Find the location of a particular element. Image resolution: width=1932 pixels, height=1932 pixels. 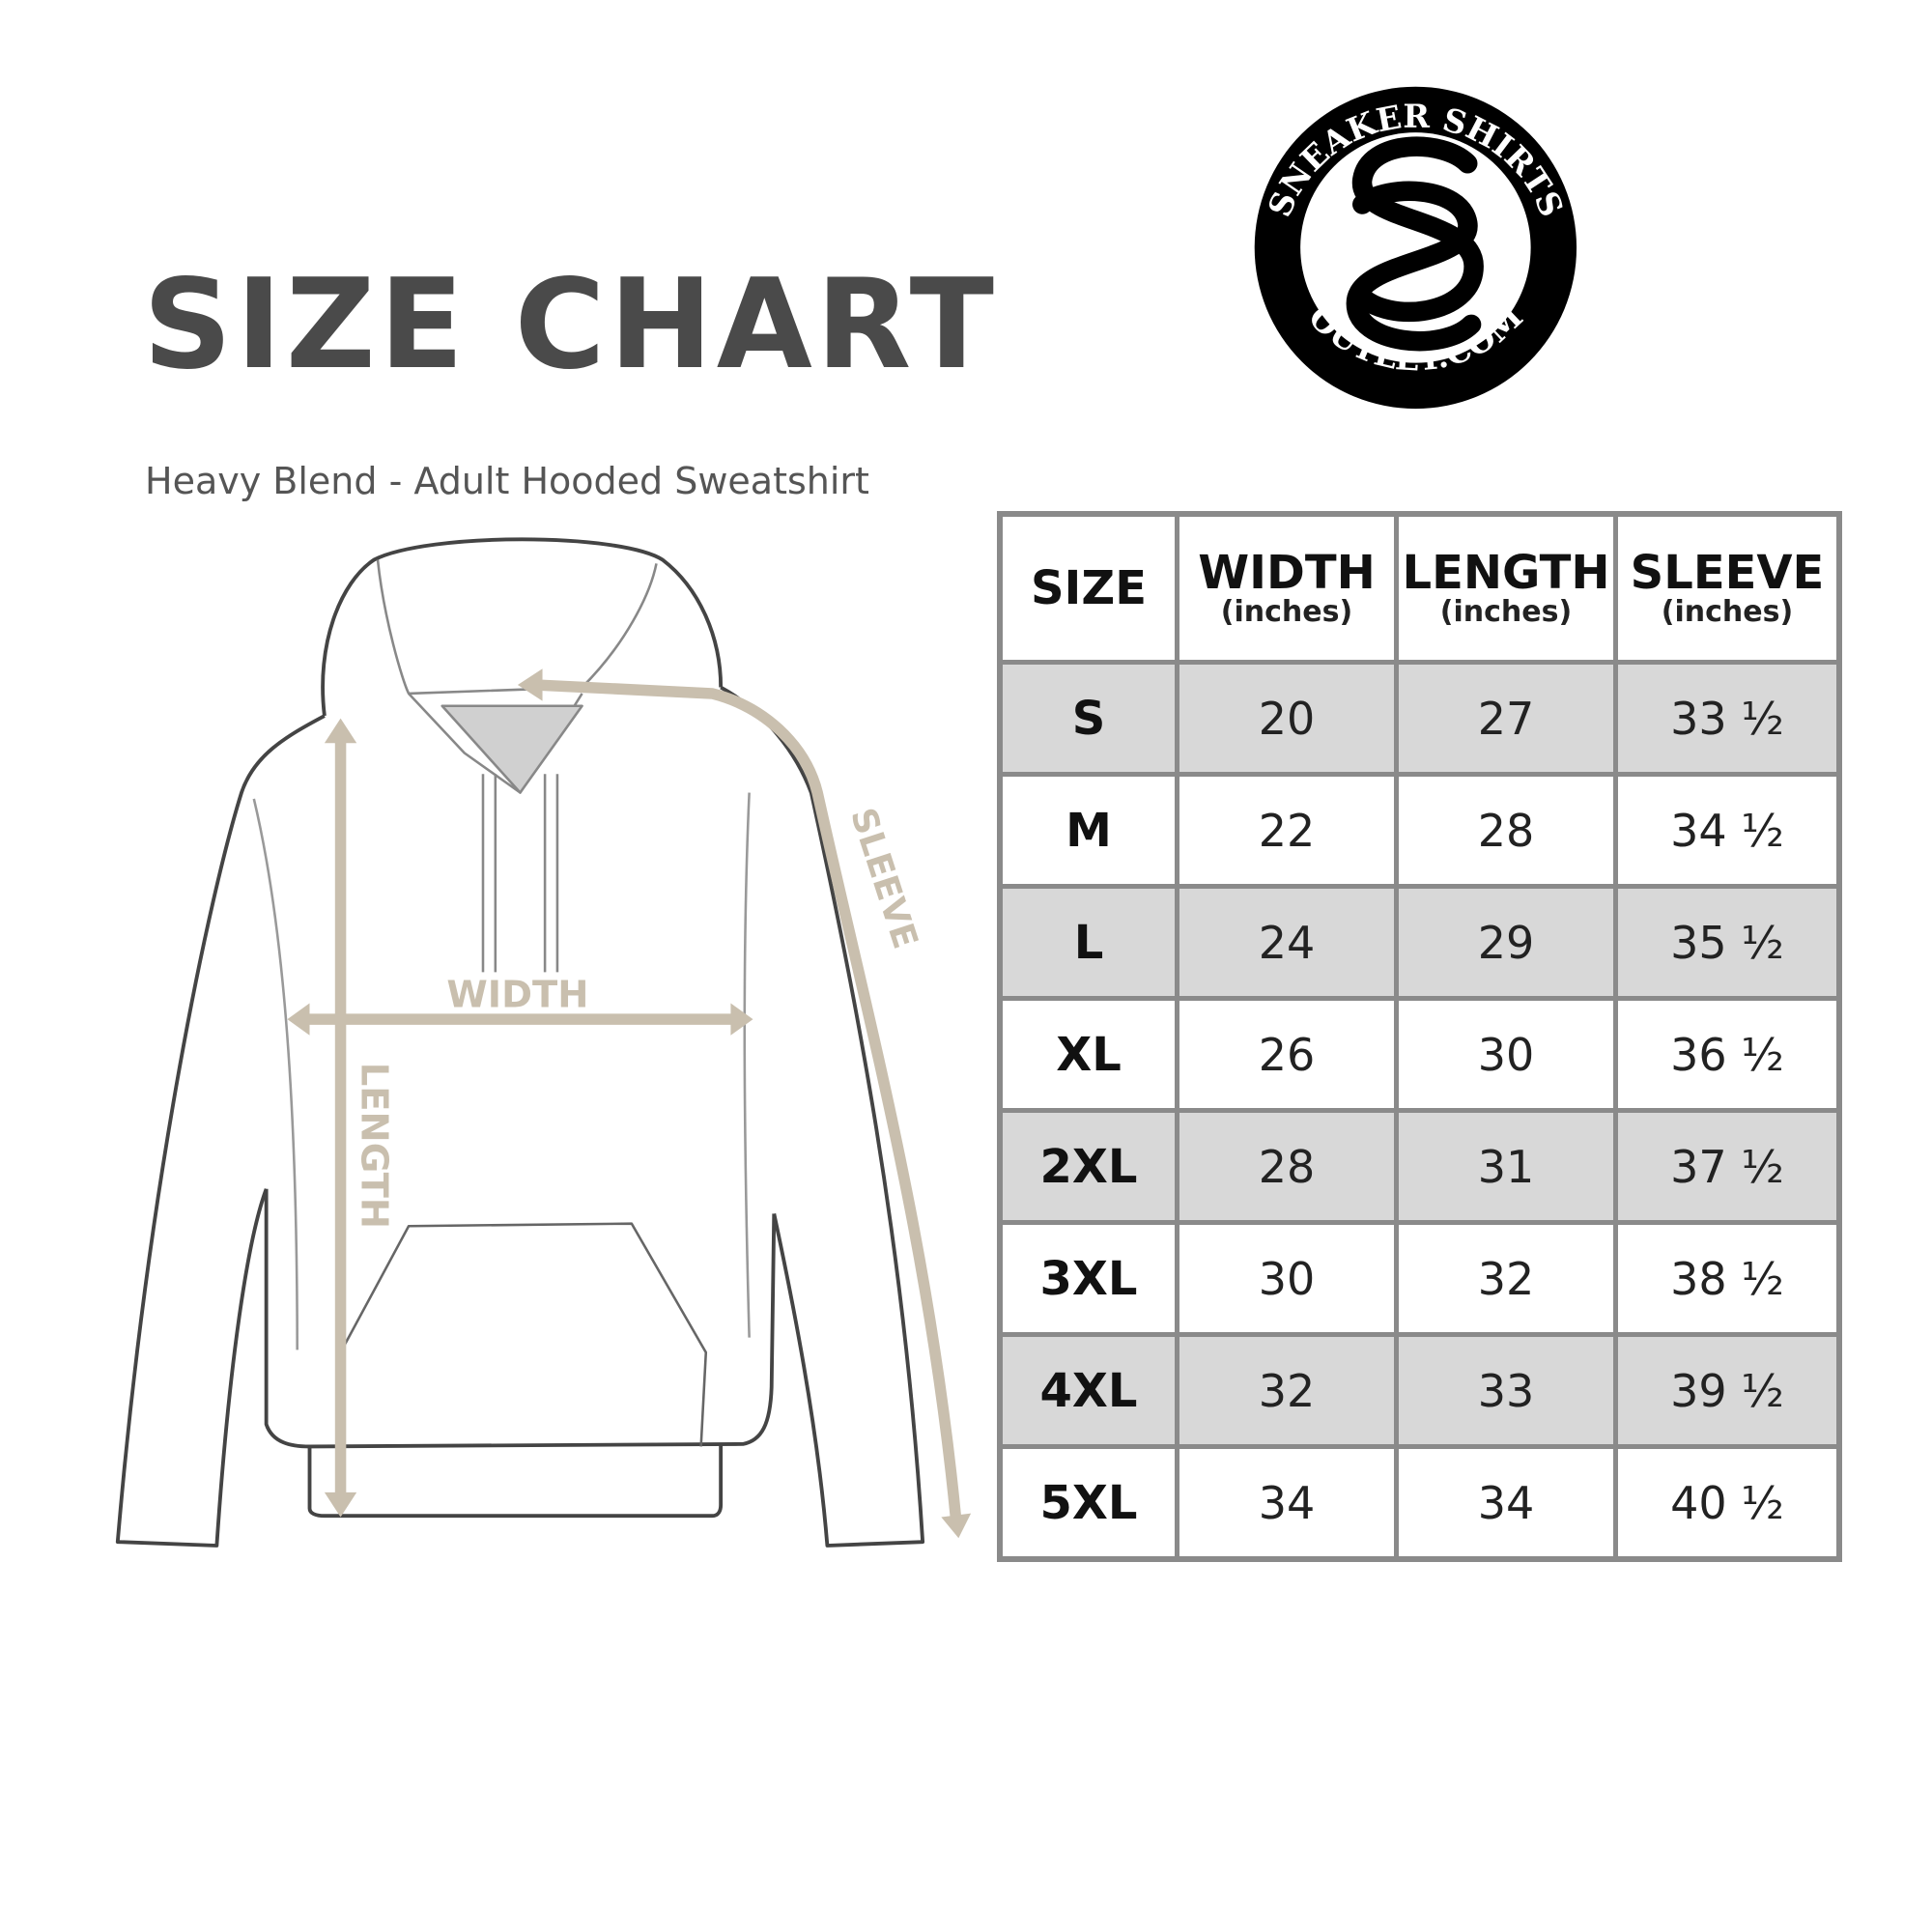

cell-width: 28 is located at coordinates (1287, 1166).